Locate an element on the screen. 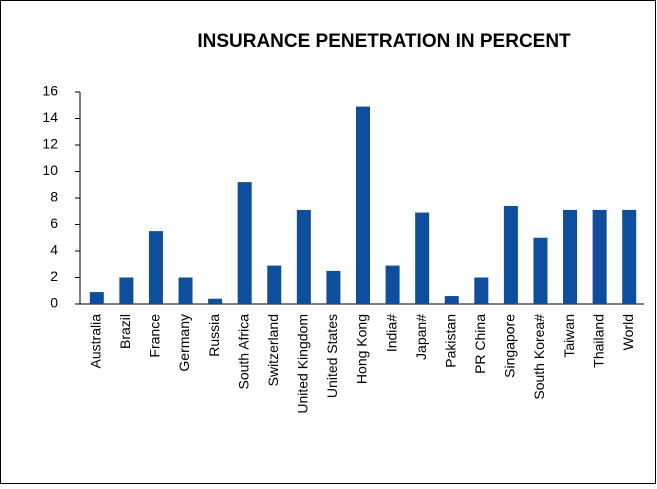  y-tick-label: 4 is located at coordinates (54, 250).